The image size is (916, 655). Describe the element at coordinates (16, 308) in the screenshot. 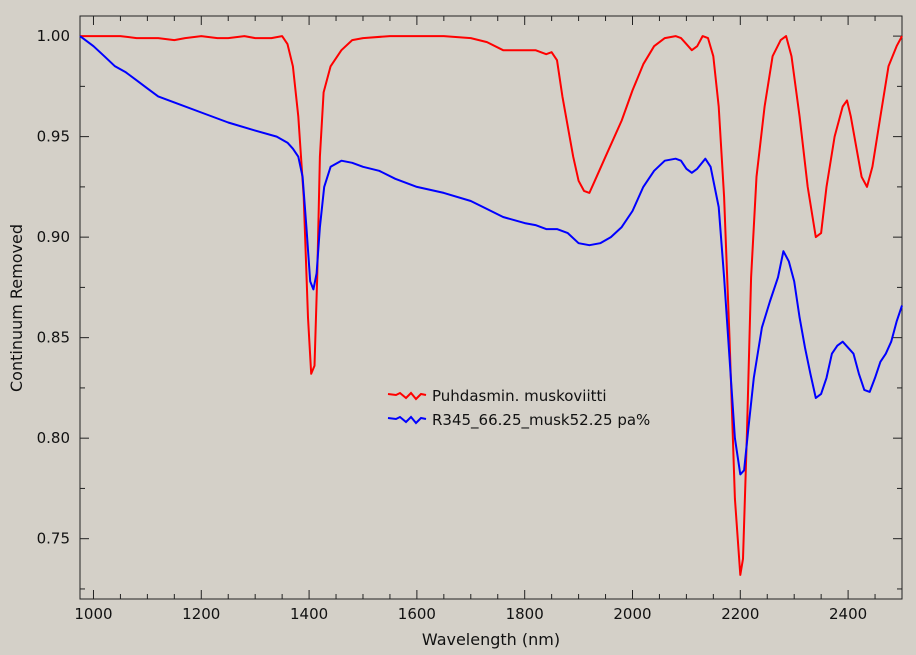

I see `y-axis-title: Continuum Removed` at that location.